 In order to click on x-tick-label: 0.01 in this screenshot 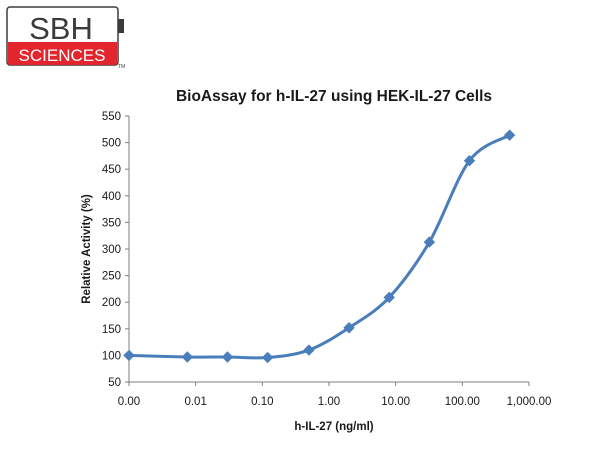, I will do `click(195, 402)`.